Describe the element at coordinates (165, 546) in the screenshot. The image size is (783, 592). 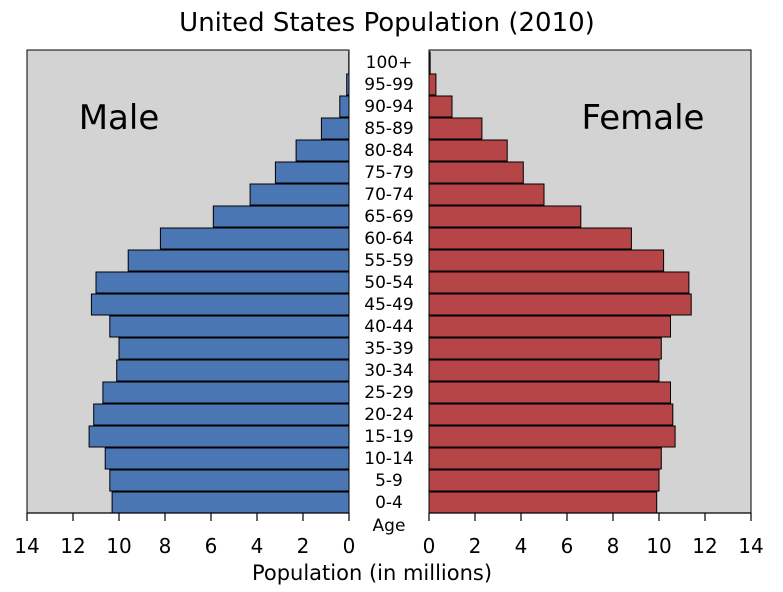
I see `male-tick-label-8: 8` at that location.